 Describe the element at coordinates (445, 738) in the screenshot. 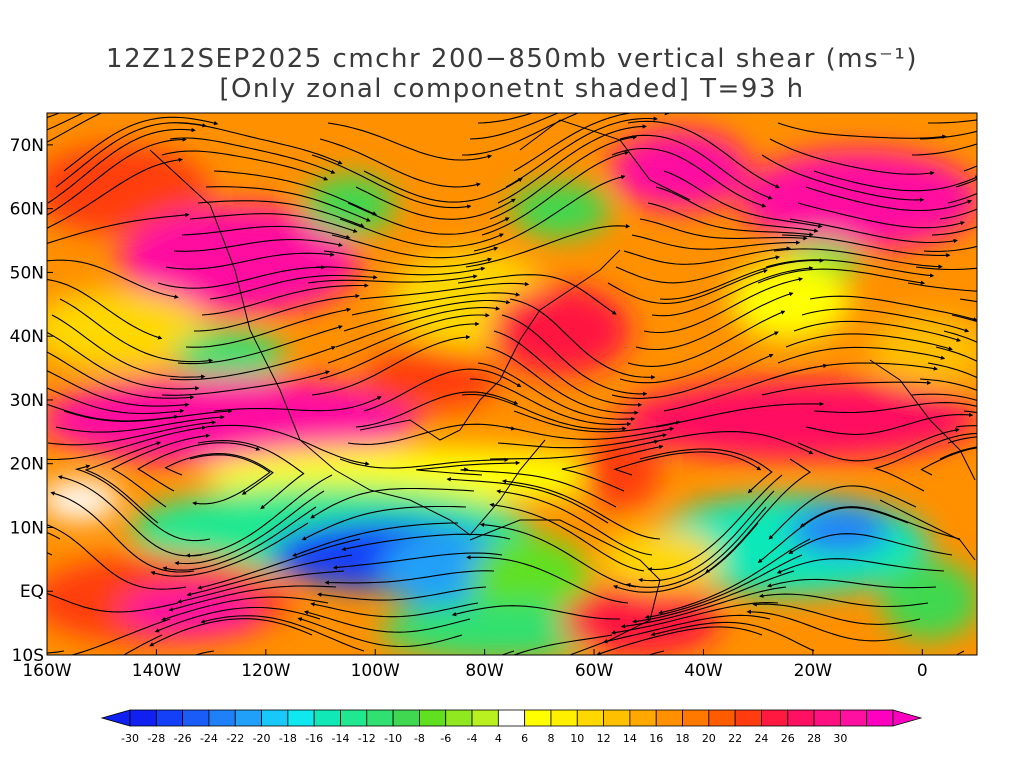

I see `colorbar-label: -6` at that location.